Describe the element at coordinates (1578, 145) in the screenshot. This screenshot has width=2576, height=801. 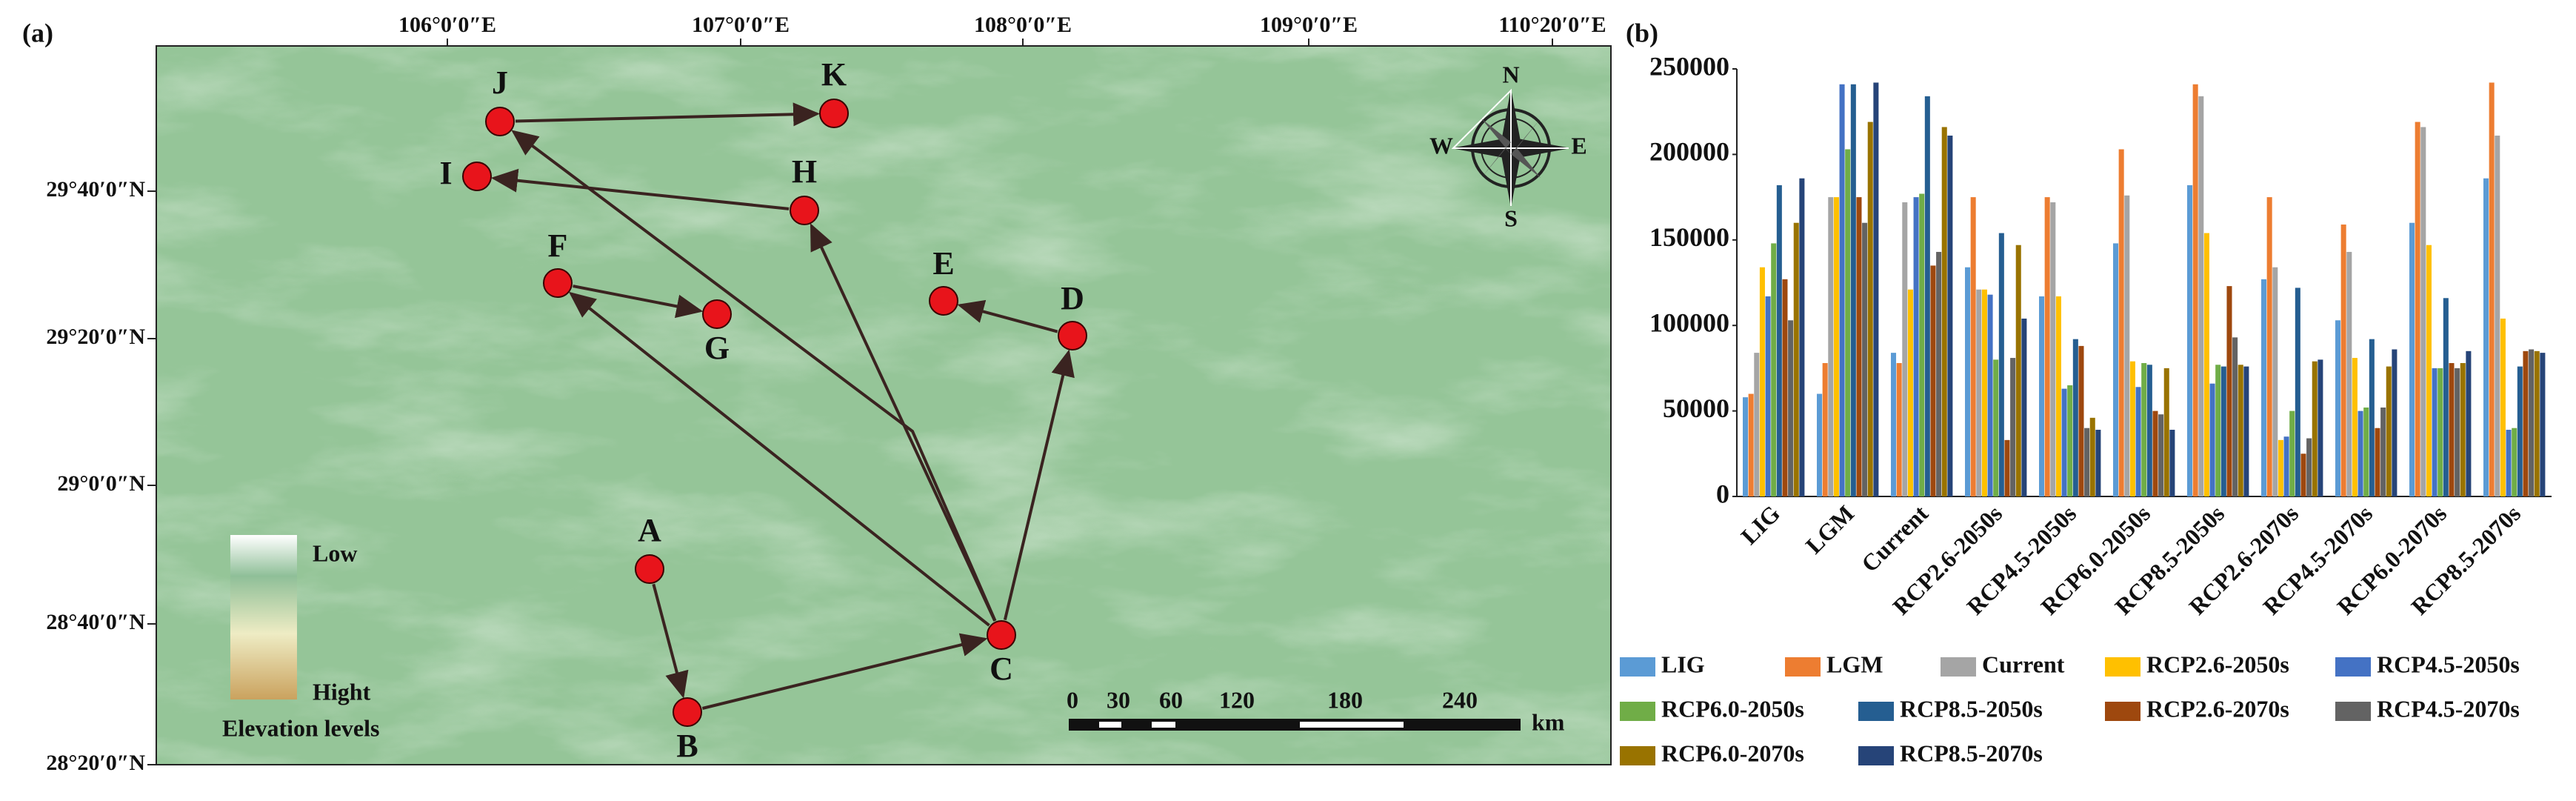
I see `compass-label: E` at that location.